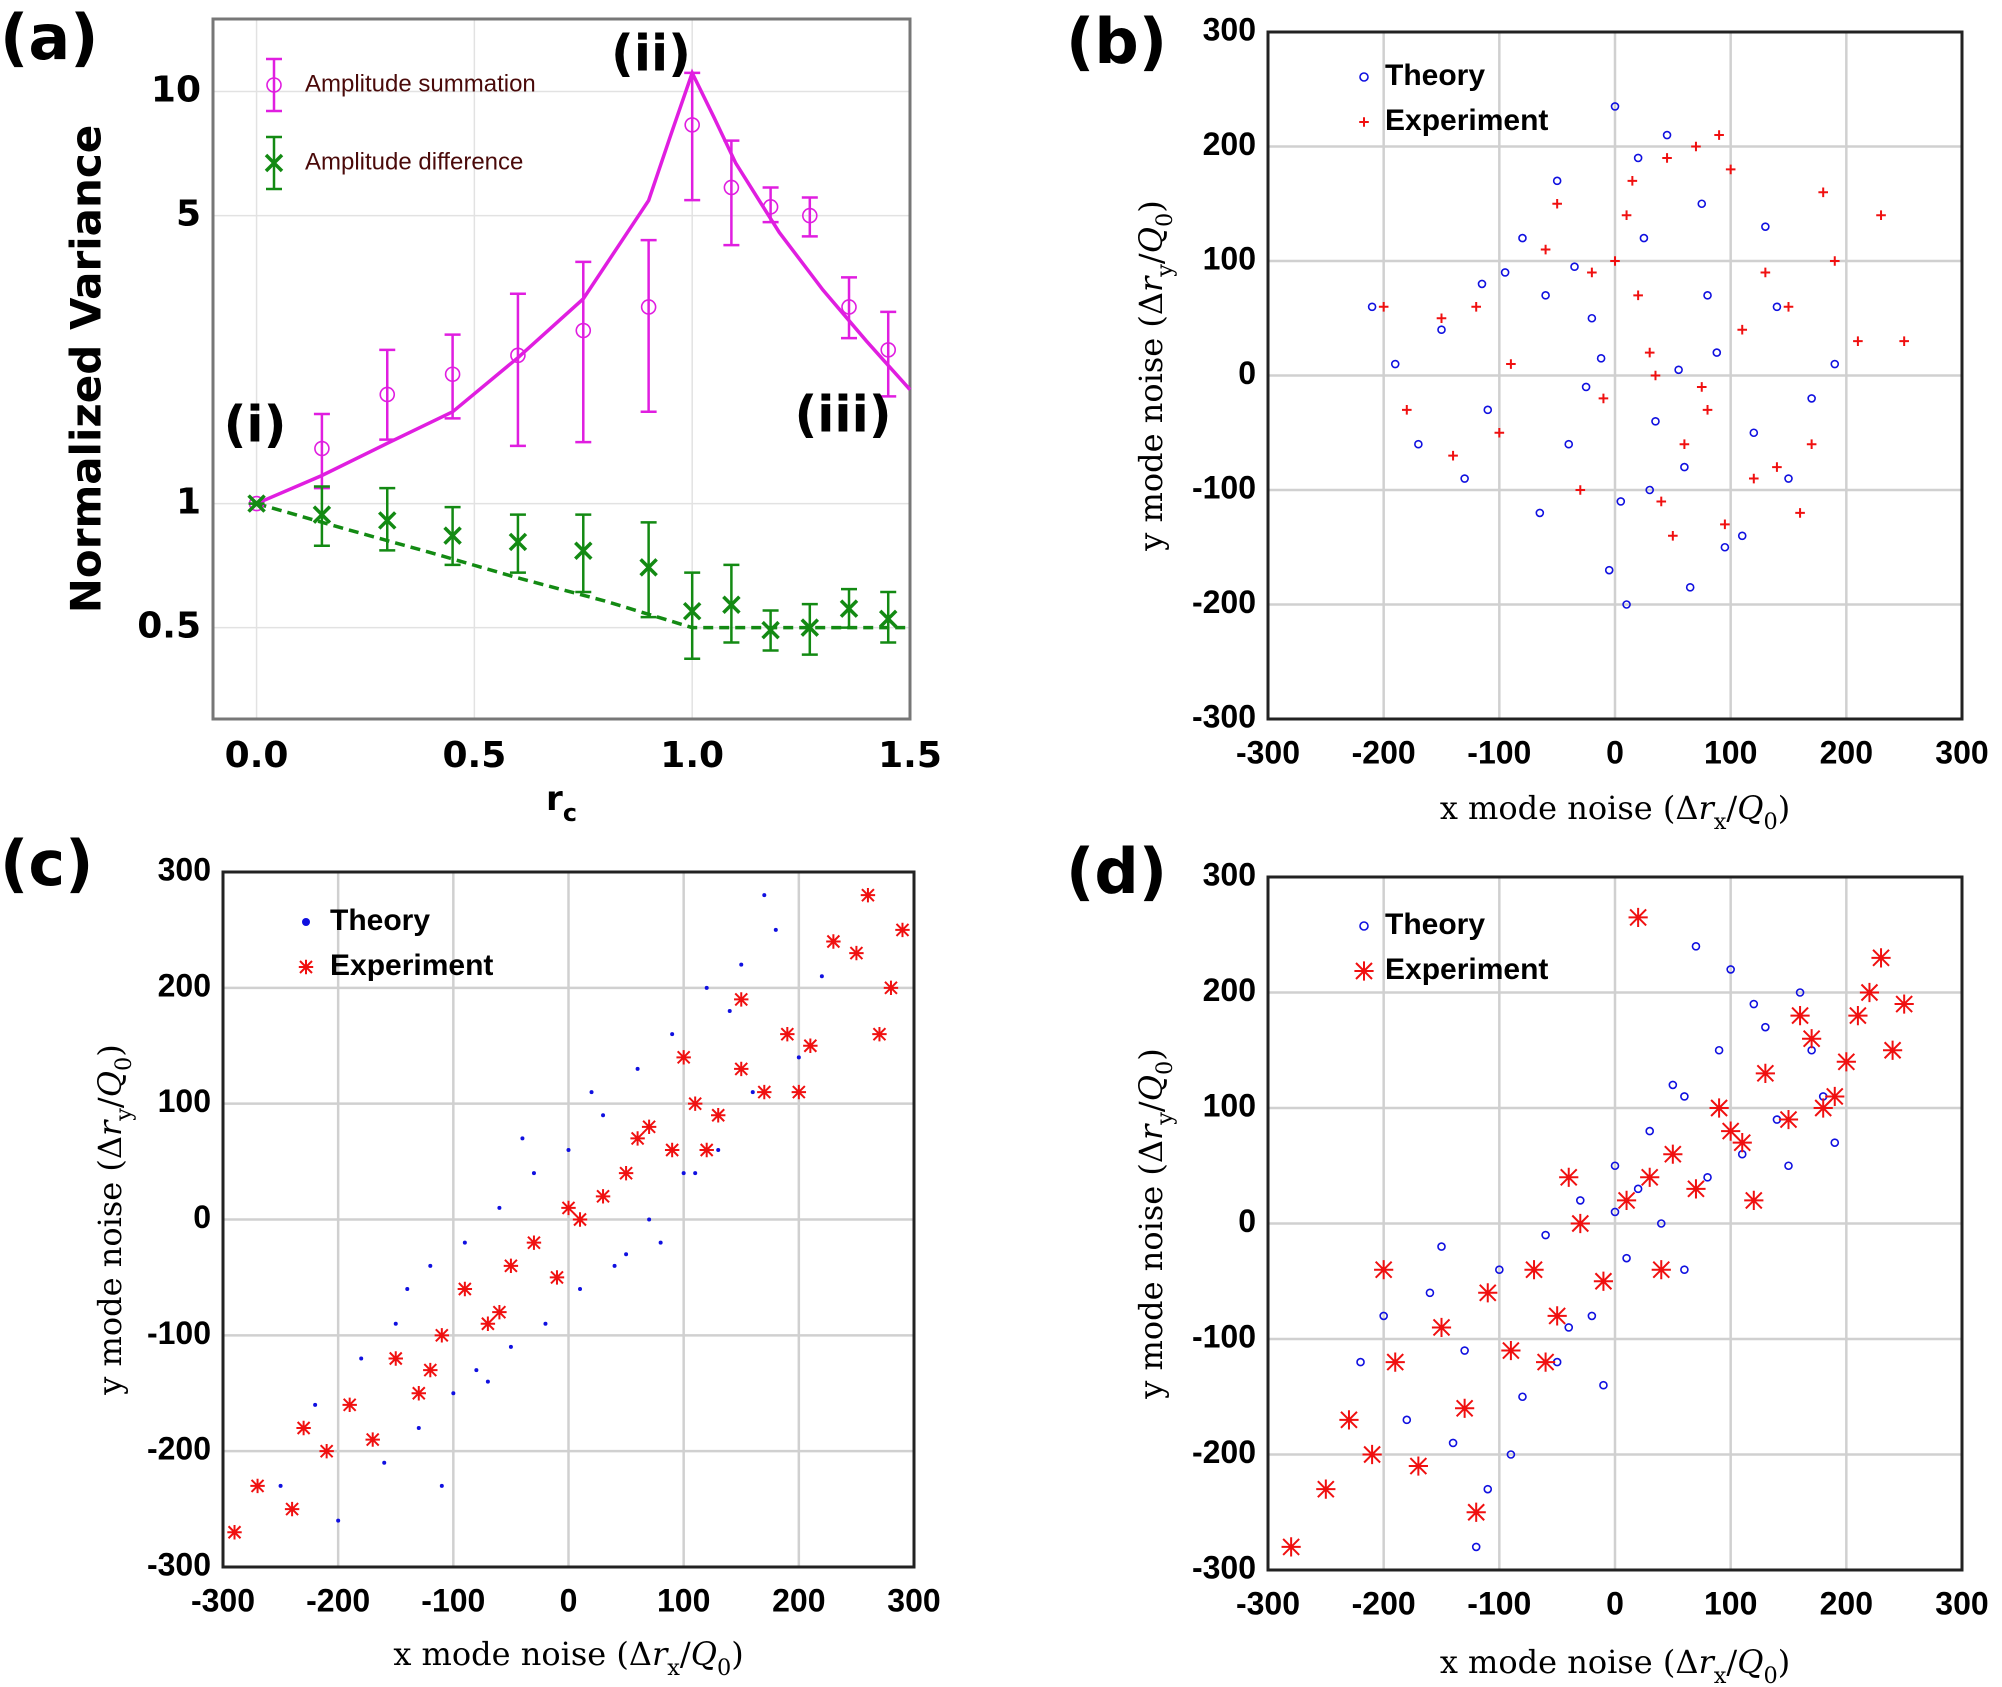 The width and height of the screenshot is (2002, 1687). What do you see at coordinates (1165, 271) in the screenshot?
I see `label-part: y` at bounding box center [1165, 271].